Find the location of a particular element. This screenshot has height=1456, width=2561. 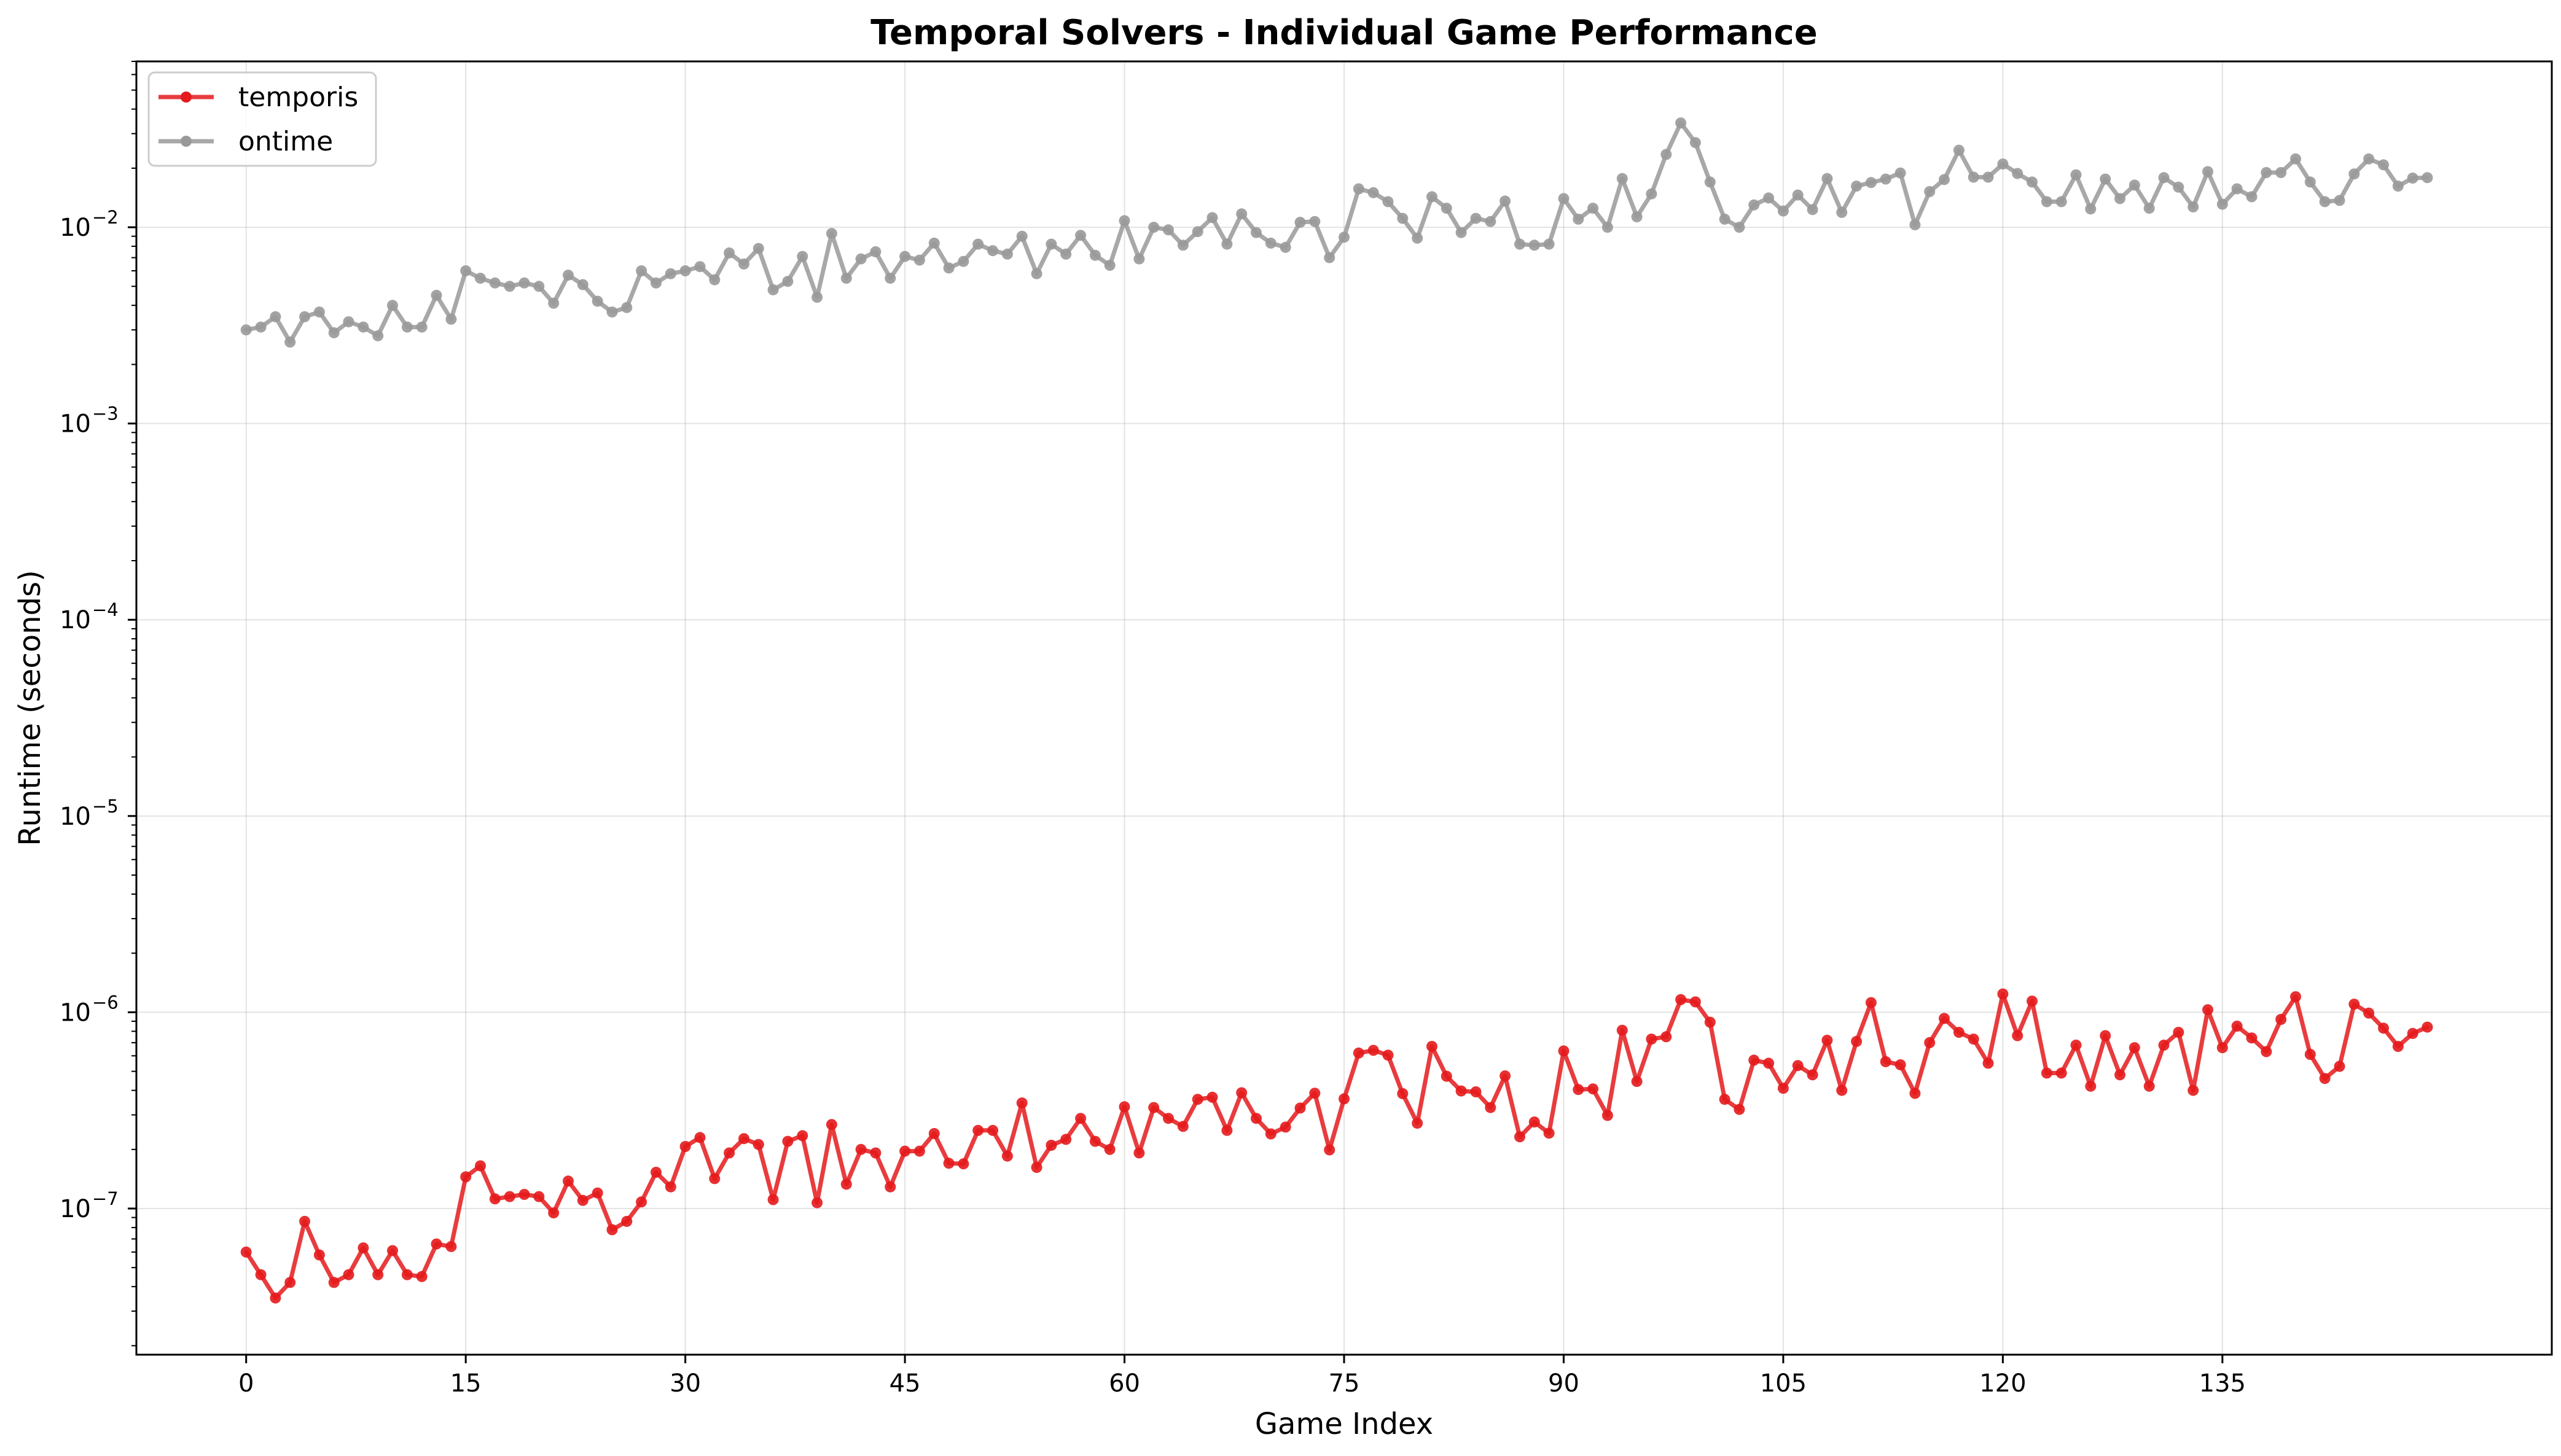

legend-label-ontime: ontime is located at coordinates (285, 141).